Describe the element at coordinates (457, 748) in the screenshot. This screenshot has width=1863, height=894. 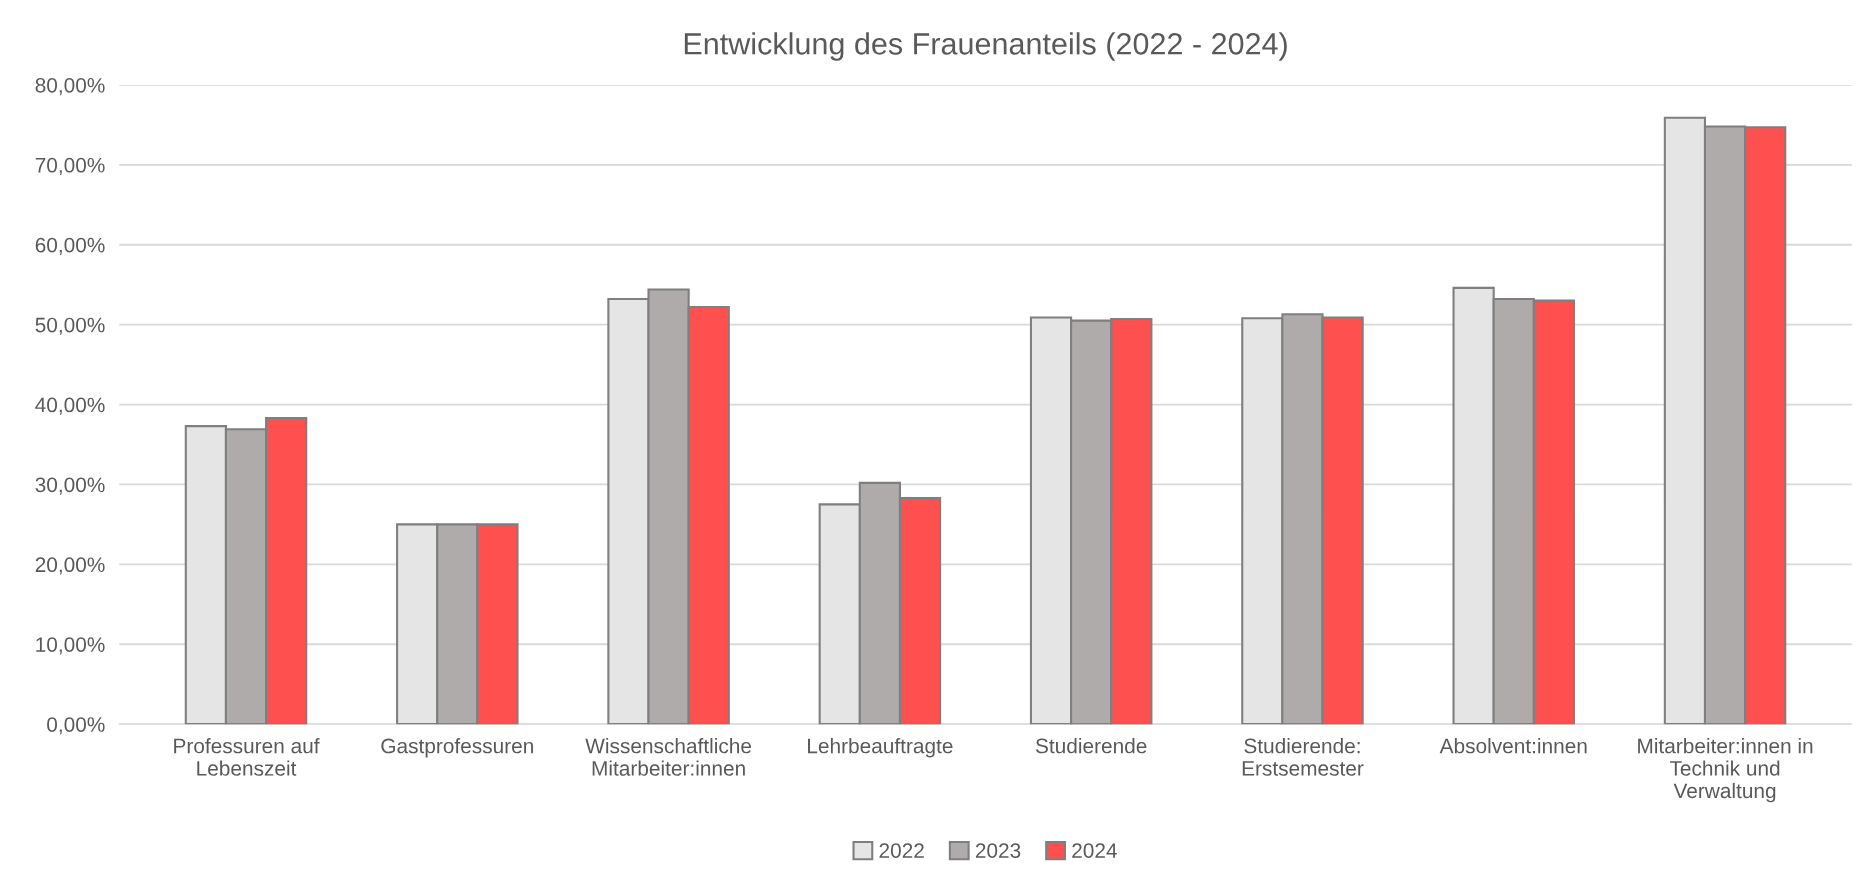
I see `x-tick-label: Gastprofessuren` at that location.